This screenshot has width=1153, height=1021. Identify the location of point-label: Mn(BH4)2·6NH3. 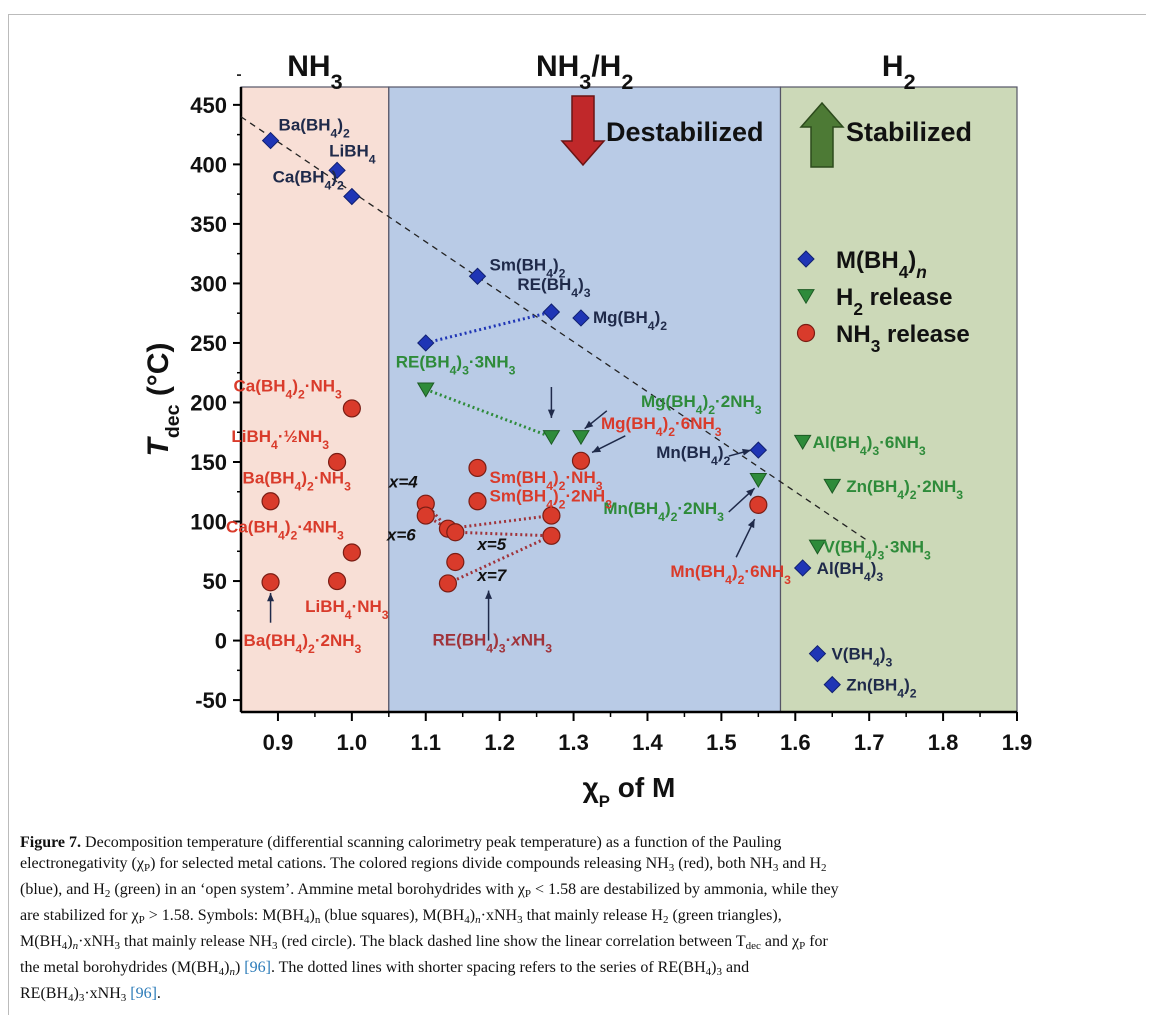
(730, 574).